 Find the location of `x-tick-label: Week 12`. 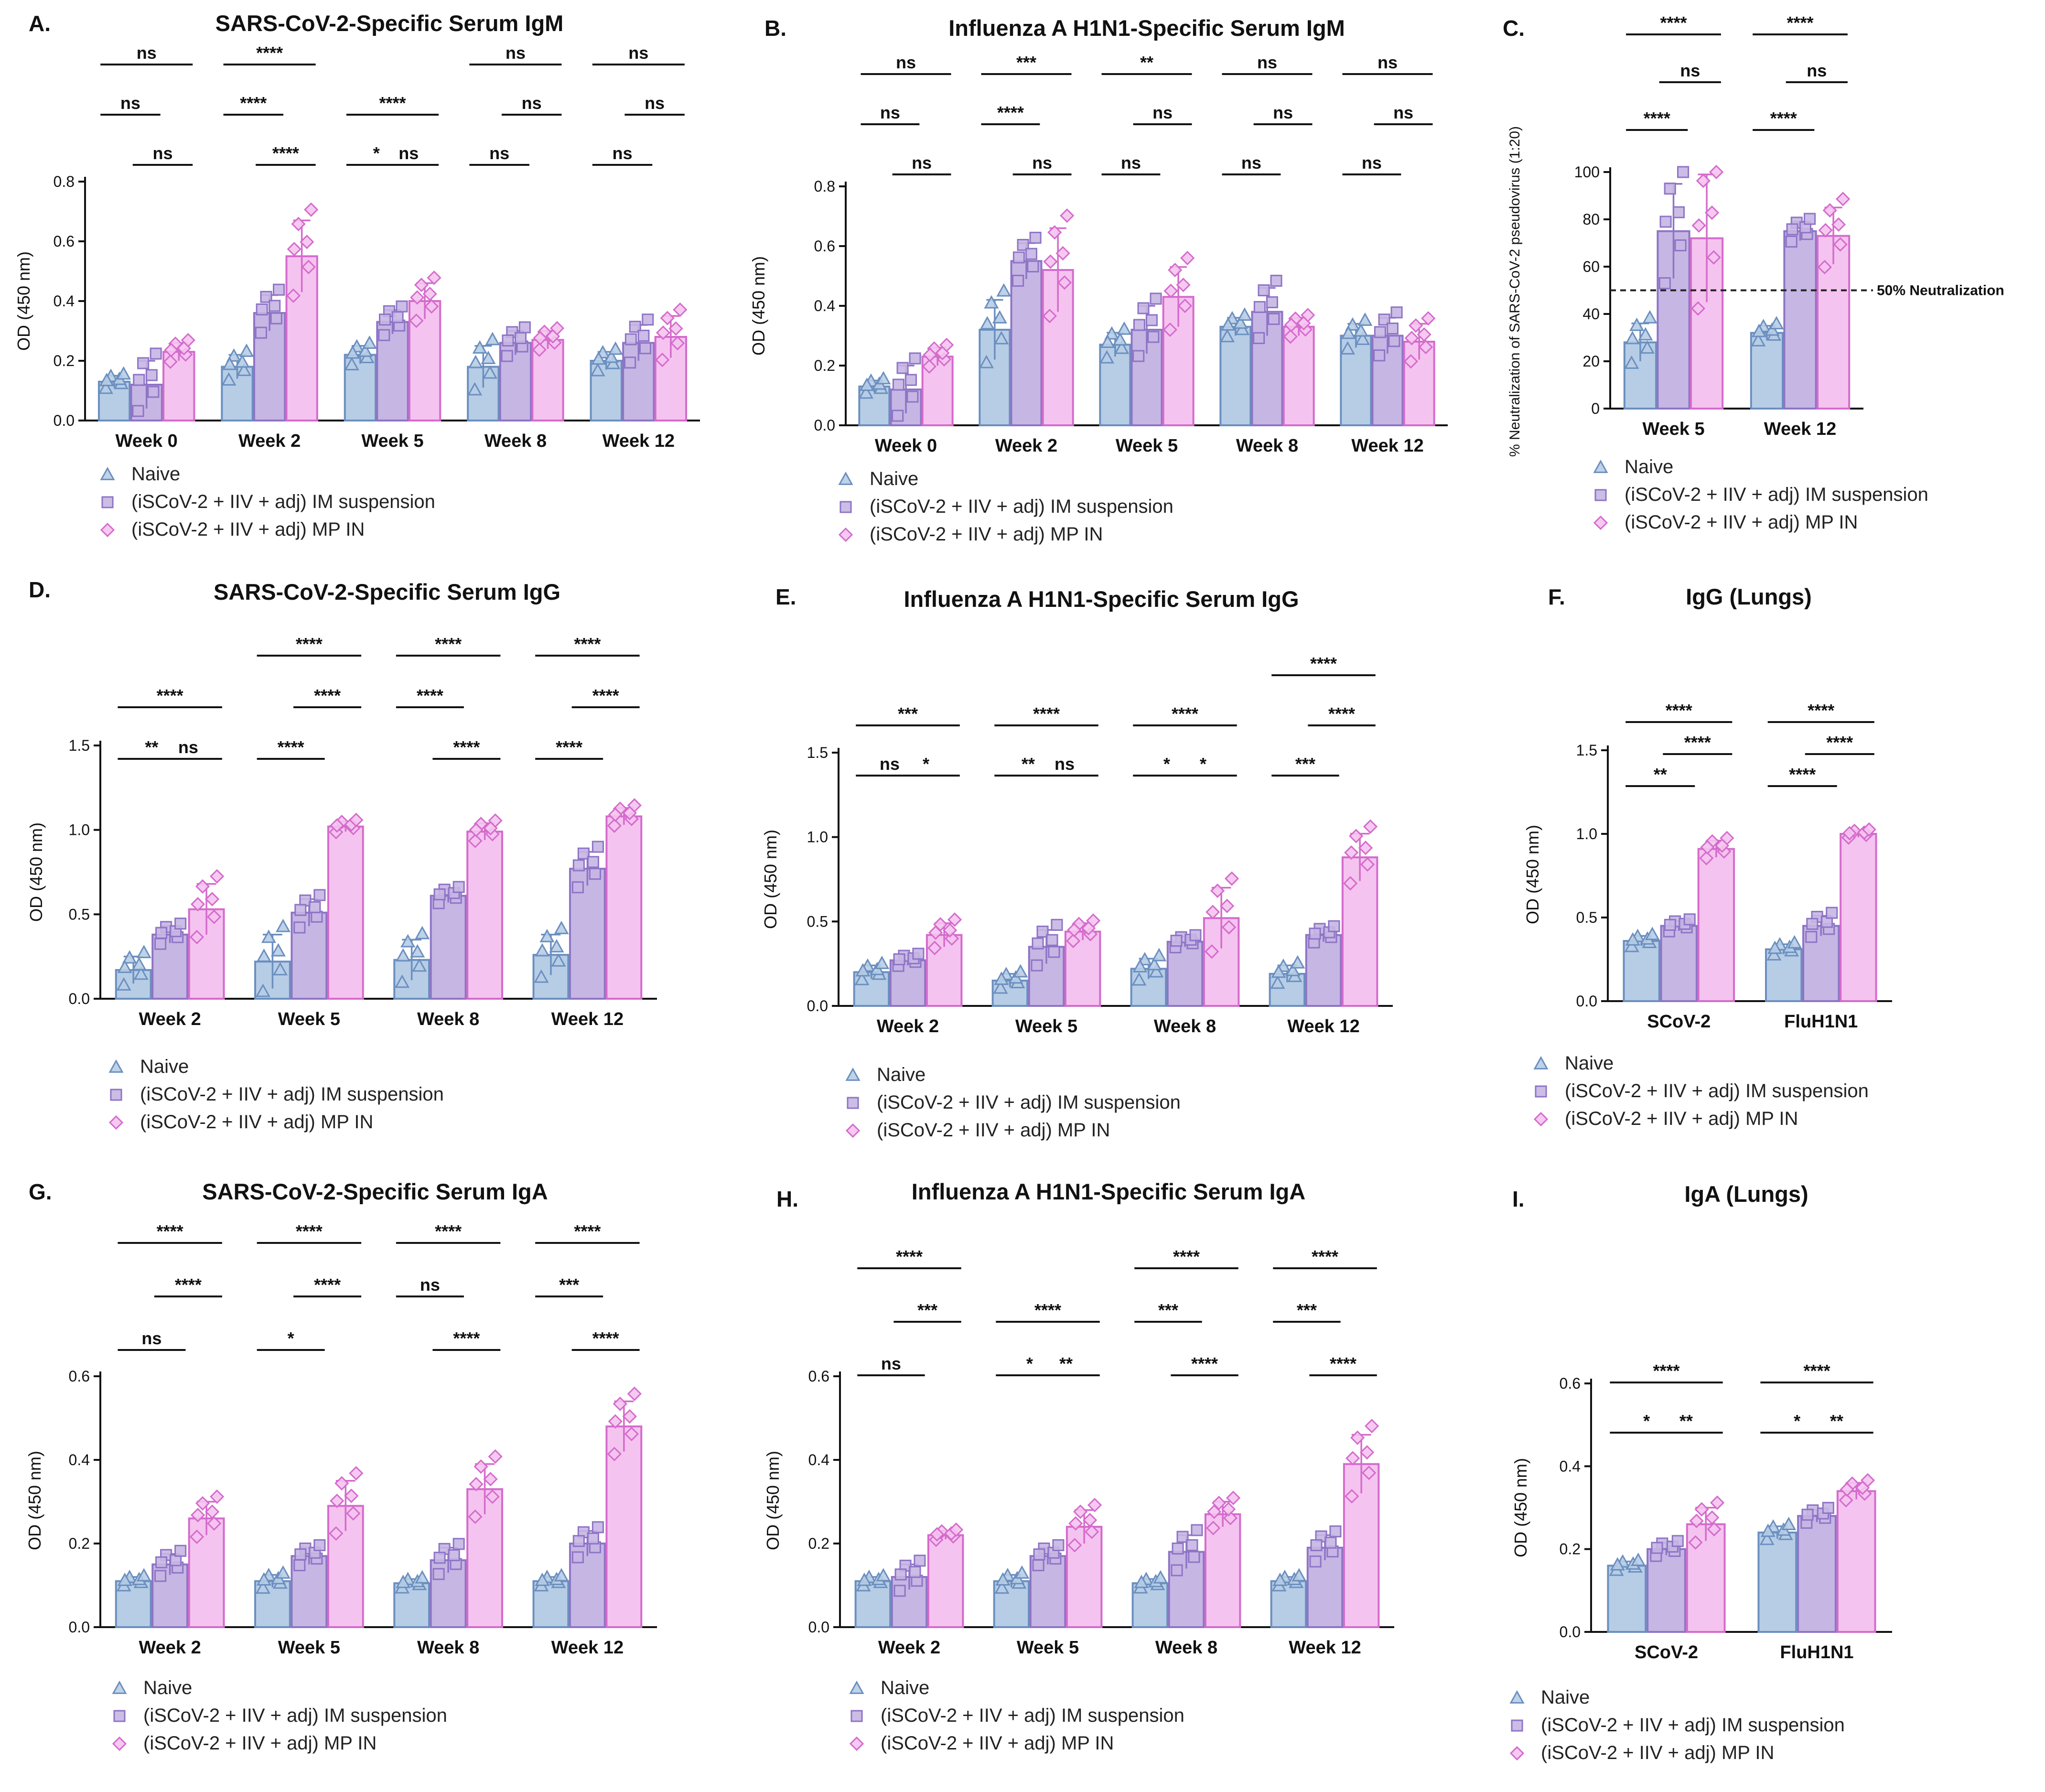

x-tick-label: Week 12 is located at coordinates (639, 441).